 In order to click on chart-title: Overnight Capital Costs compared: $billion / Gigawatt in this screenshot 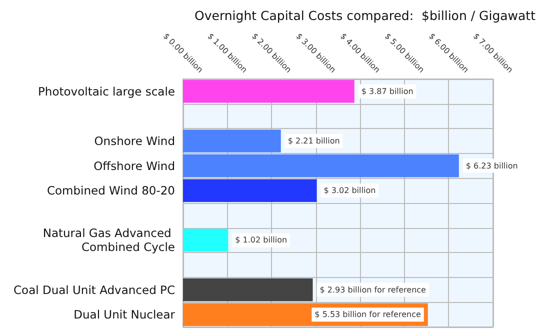, I will do `click(365, 15)`.